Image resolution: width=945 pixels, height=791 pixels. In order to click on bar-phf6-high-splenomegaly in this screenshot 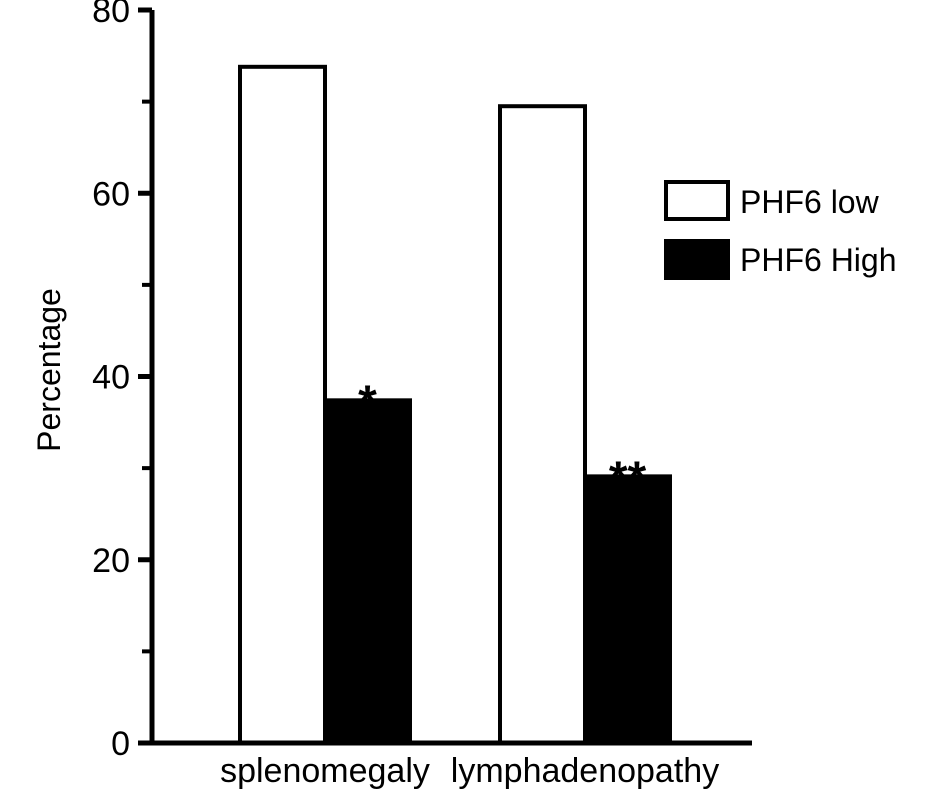, I will do `click(367, 571)`.